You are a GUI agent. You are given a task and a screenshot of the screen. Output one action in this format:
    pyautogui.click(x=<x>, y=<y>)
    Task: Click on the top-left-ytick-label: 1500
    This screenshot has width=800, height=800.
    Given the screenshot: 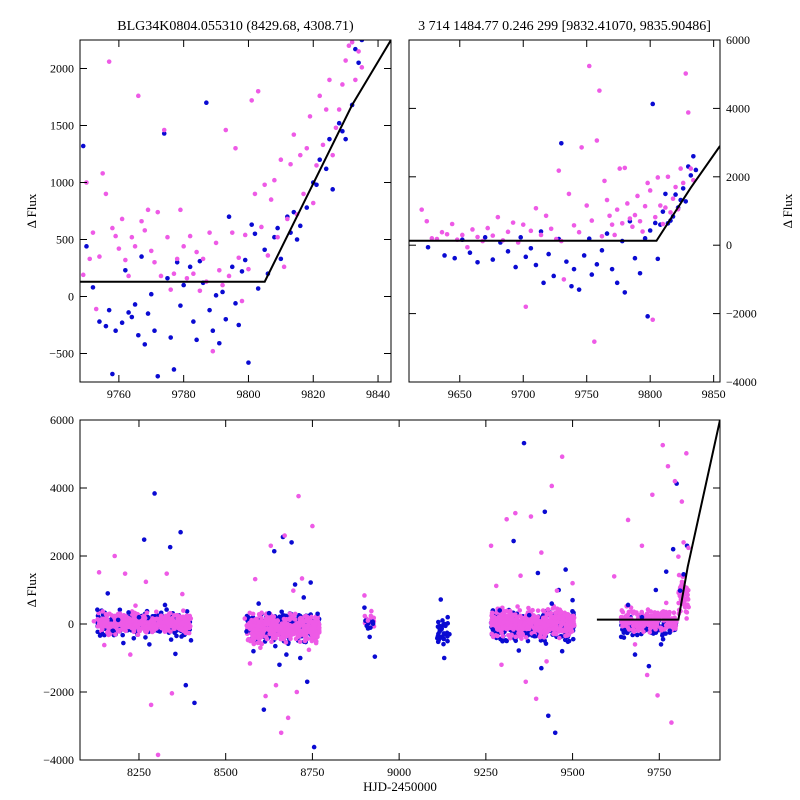 What is the action you would take?
    pyautogui.click(x=62, y=126)
    